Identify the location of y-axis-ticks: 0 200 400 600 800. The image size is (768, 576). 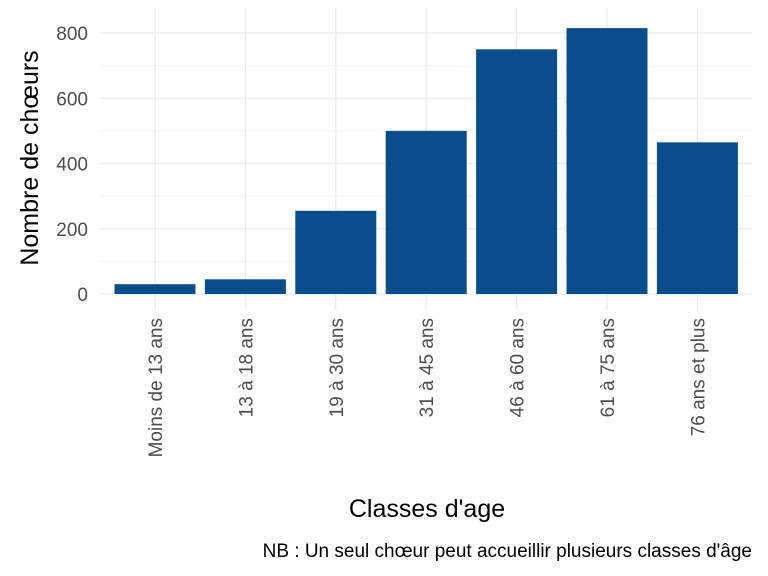
(72, 165).